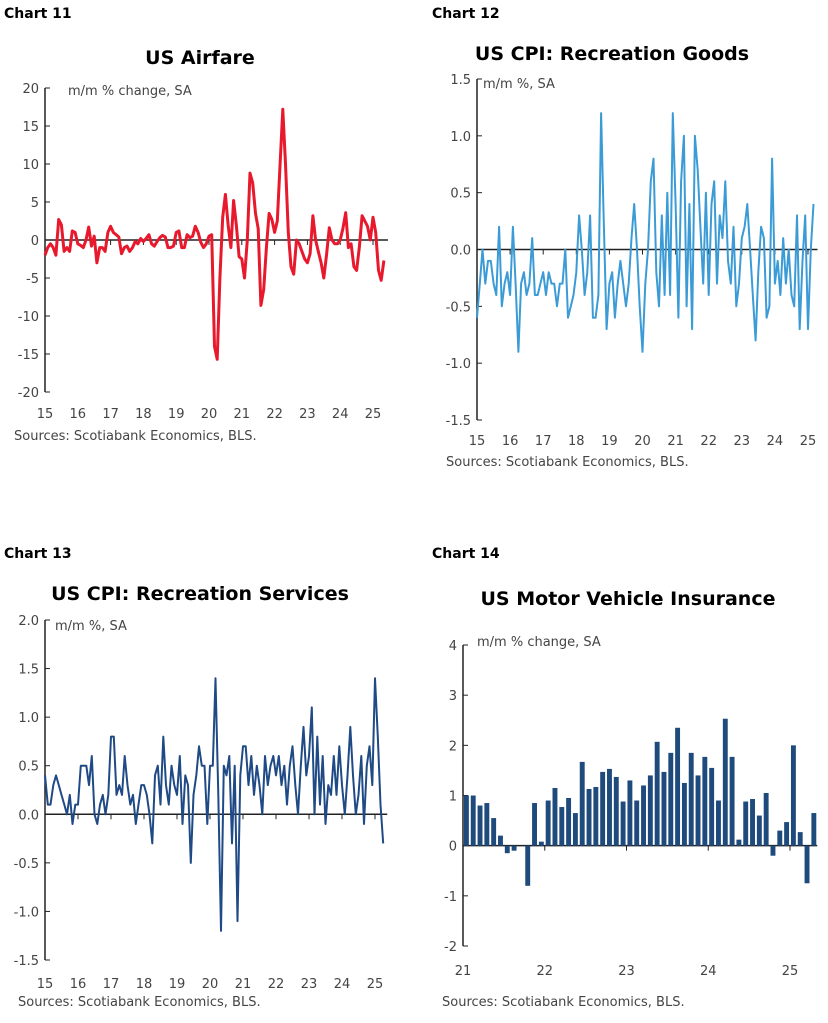 This screenshot has width=828, height=1023. Describe the element at coordinates (111, 984) in the screenshot. I see `chart-13-x-tick-label: 17` at that location.